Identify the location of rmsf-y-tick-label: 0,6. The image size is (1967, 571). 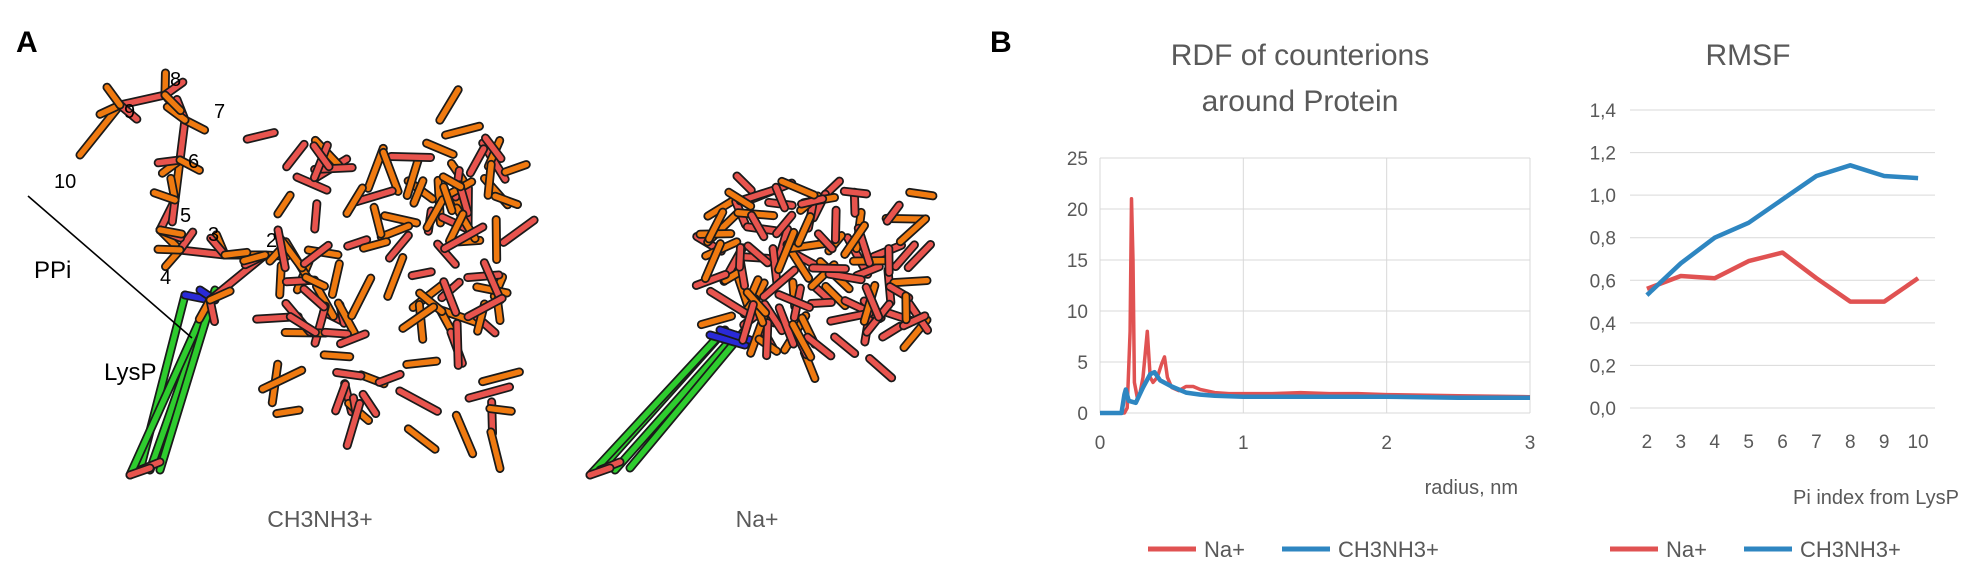
(1603, 281).